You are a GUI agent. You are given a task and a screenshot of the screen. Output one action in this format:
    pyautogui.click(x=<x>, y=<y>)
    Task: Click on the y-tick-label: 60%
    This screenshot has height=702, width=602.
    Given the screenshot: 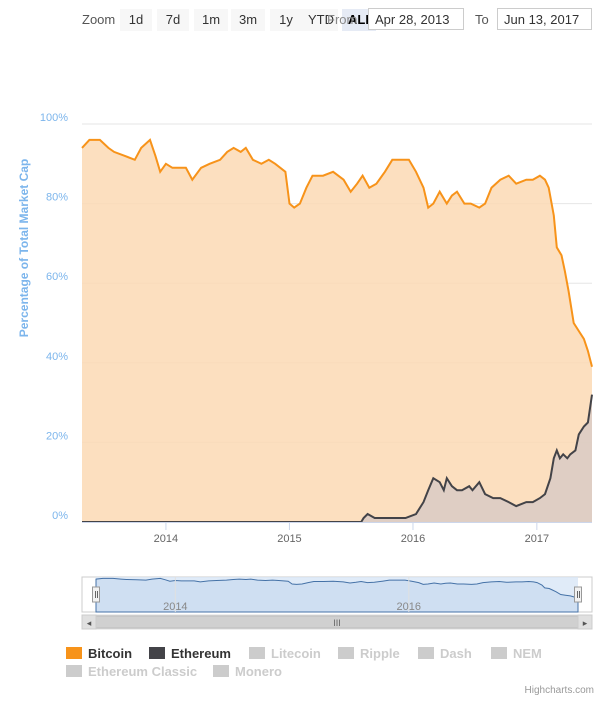 What is the action you would take?
    pyautogui.click(x=57, y=277)
    